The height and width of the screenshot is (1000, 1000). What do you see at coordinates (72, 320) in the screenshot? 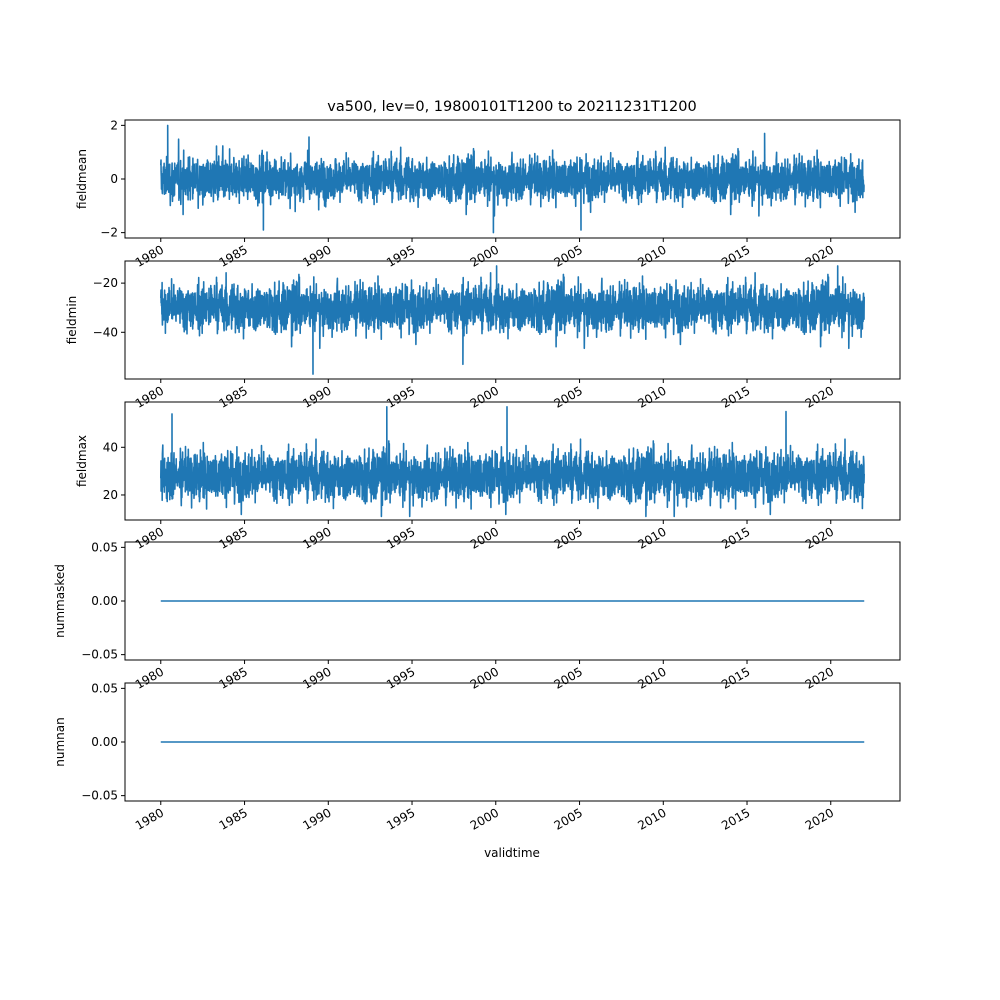
I see `fieldmin-y-axis-label: fieldmin` at bounding box center [72, 320].